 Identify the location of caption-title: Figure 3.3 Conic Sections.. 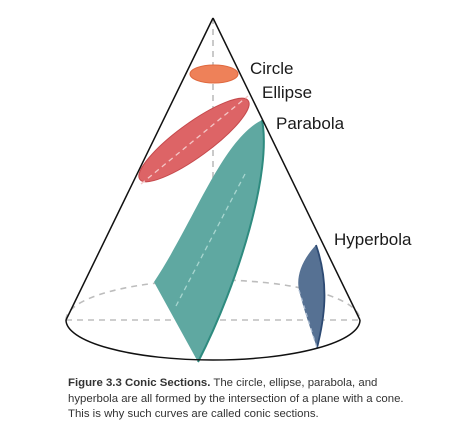
(139, 383).